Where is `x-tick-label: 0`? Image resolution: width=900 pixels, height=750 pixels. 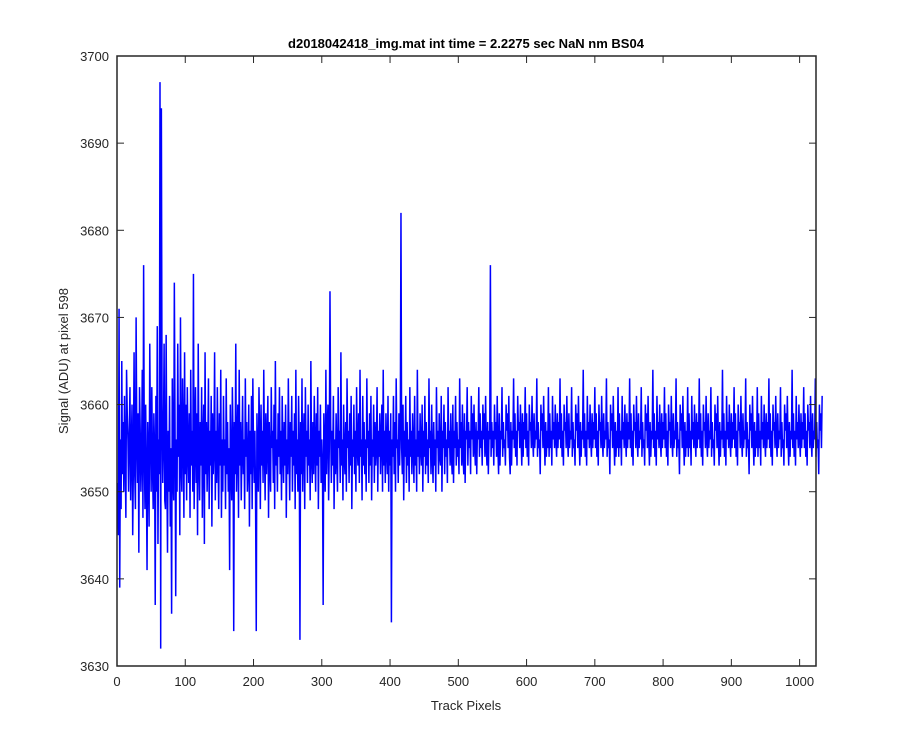 x-tick-label: 0 is located at coordinates (116, 681).